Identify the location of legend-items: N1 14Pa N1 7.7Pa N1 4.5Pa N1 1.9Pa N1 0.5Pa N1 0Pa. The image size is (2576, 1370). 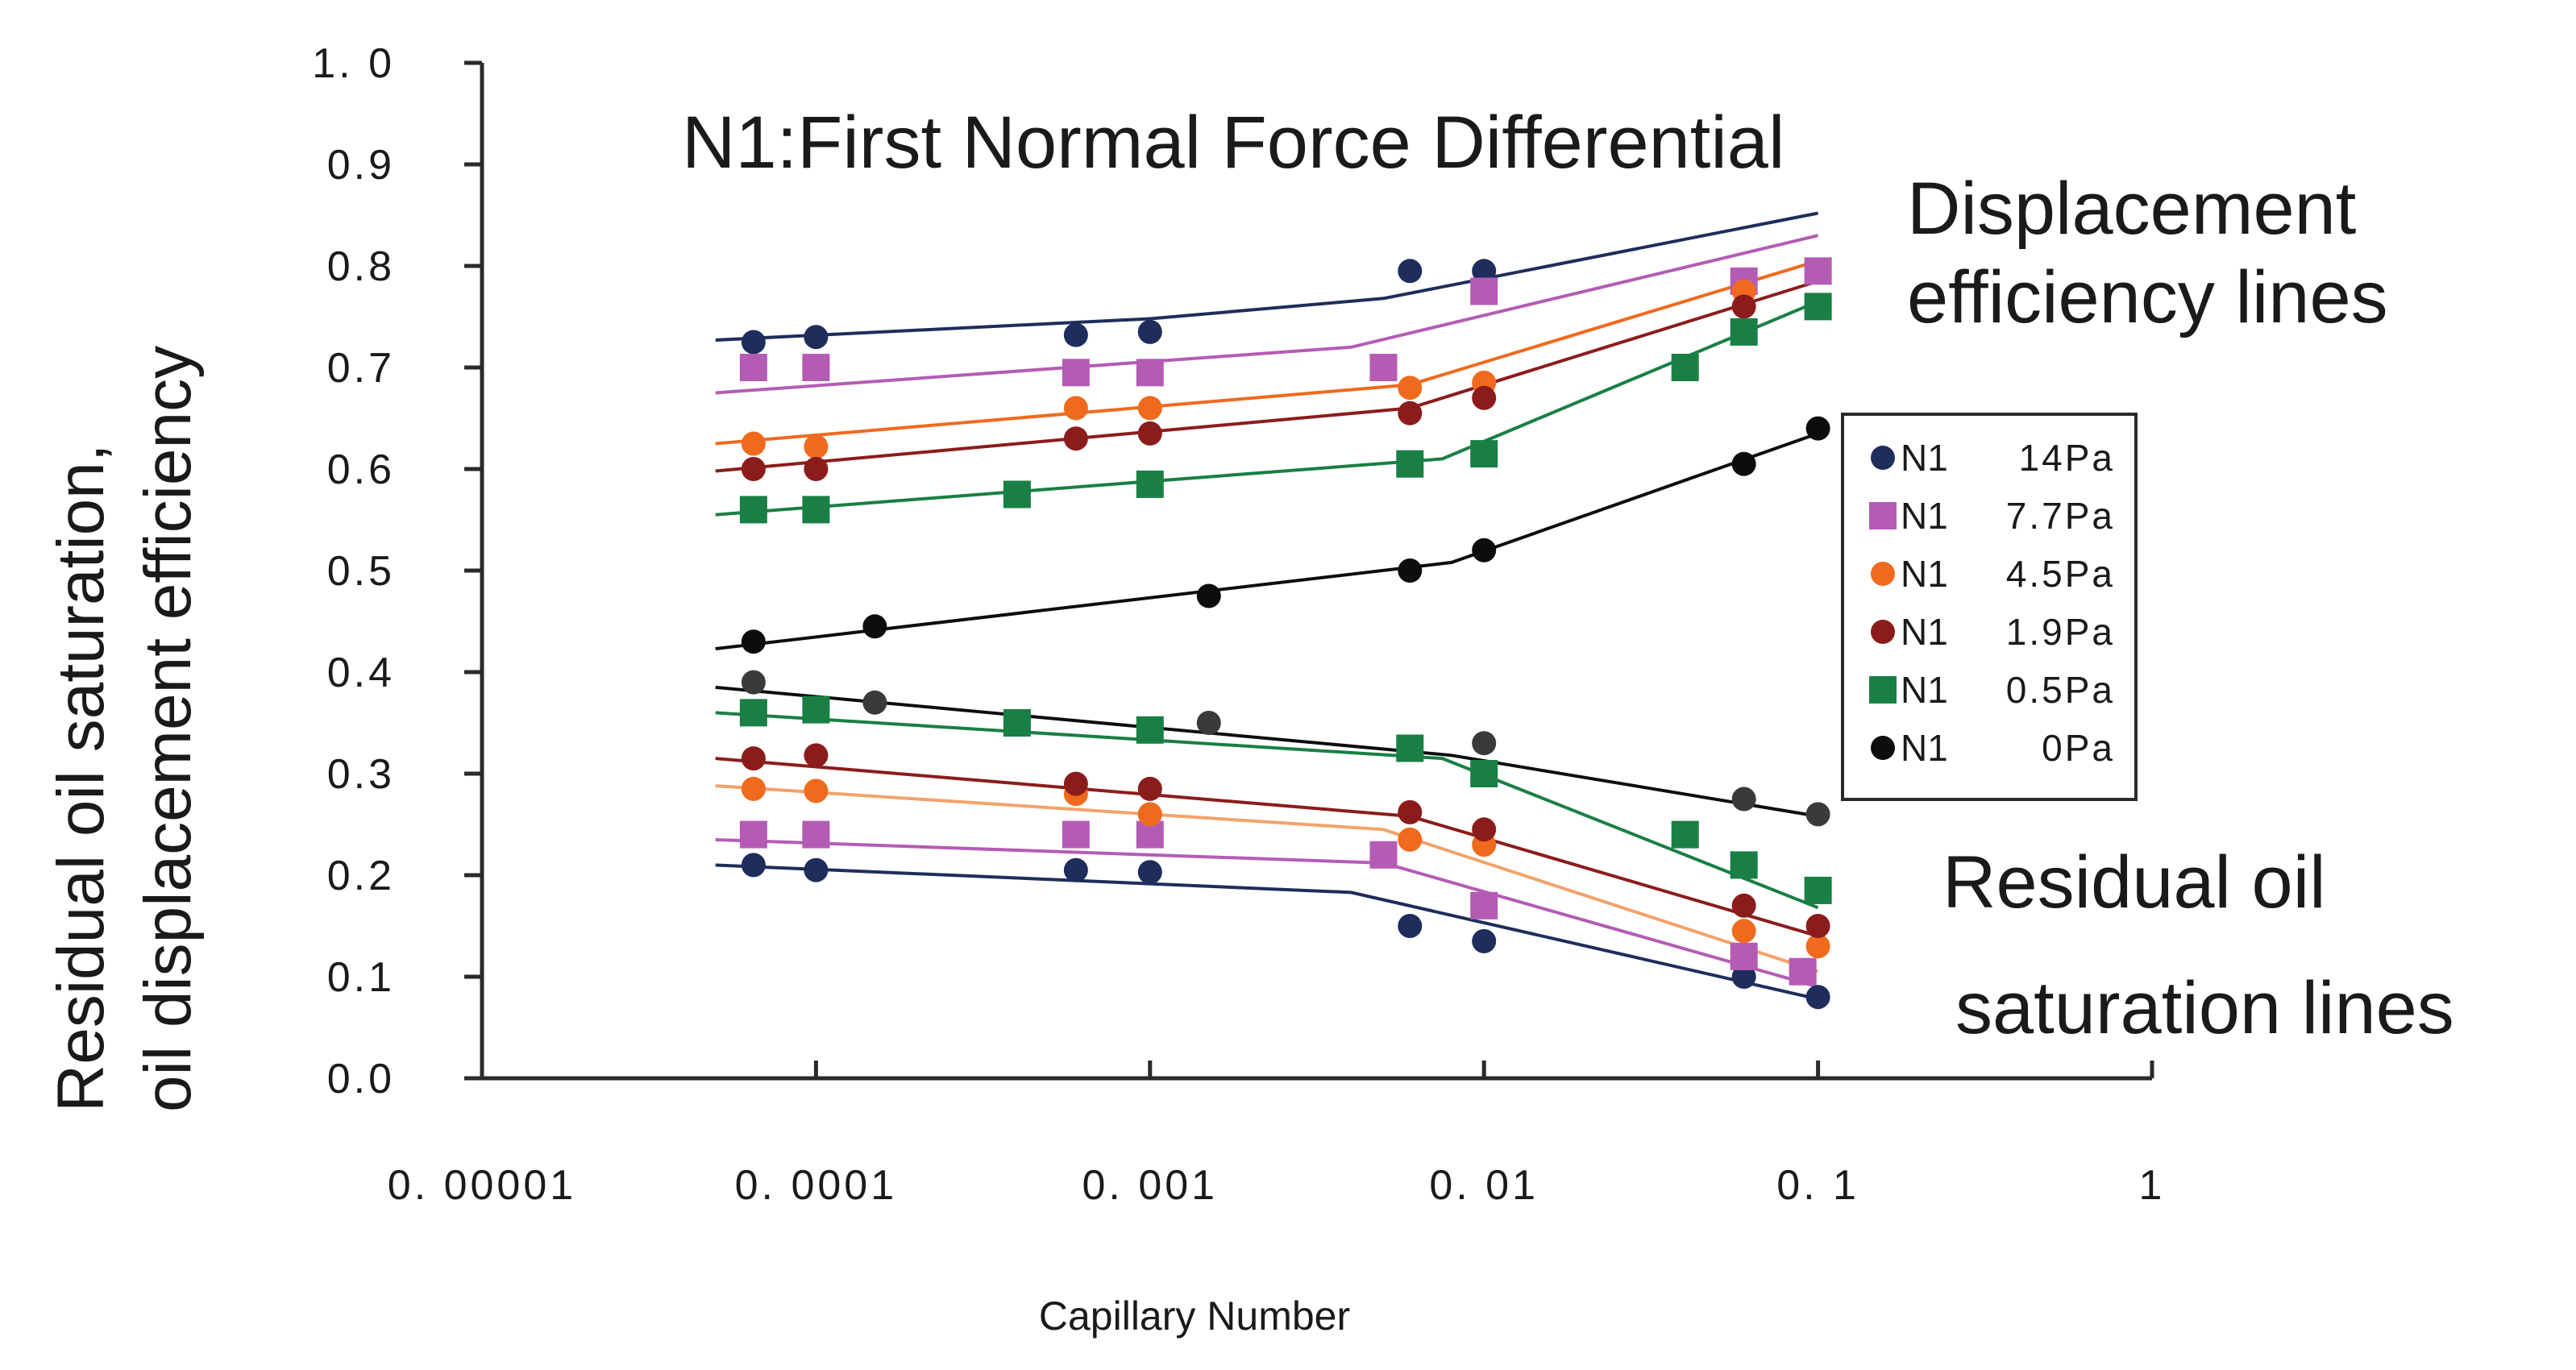
(1992, 603).